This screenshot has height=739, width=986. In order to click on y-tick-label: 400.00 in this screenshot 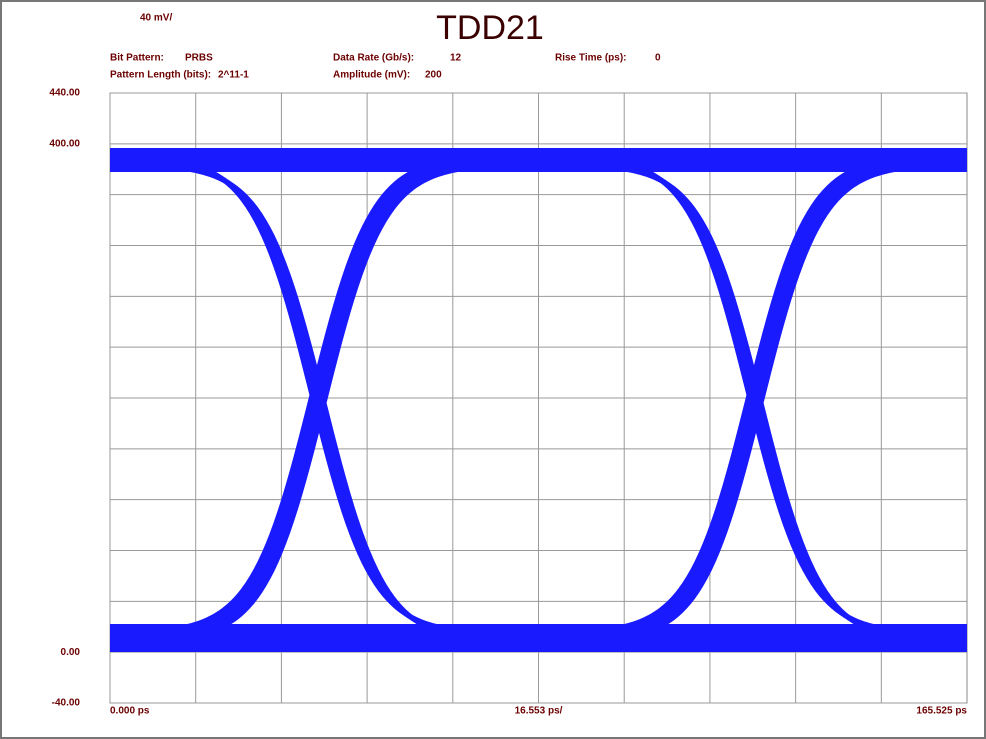, I will do `click(64, 143)`.